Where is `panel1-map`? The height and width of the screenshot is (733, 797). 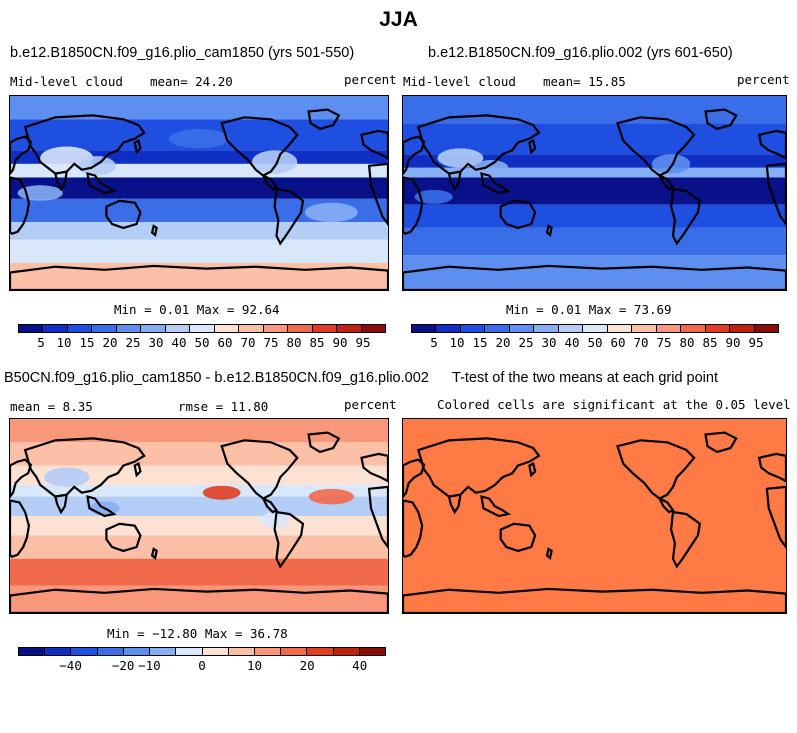 panel1-map is located at coordinates (199, 193).